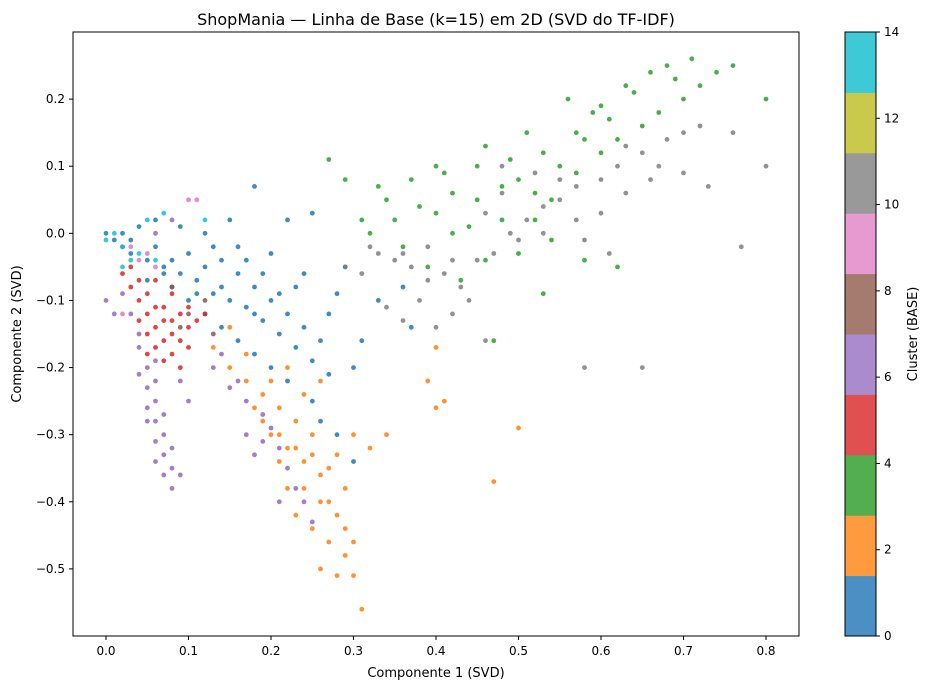 The width and height of the screenshot is (931, 690). I want to click on colorbar-tick-label: 10, so click(891, 205).